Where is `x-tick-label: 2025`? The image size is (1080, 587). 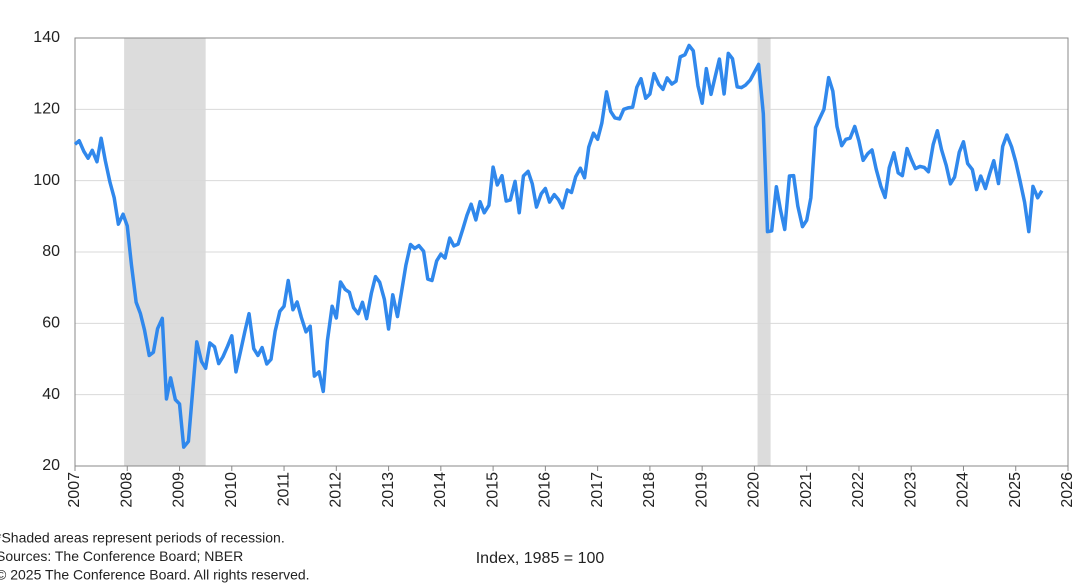
x-tick-label: 2025 is located at coordinates (1015, 490).